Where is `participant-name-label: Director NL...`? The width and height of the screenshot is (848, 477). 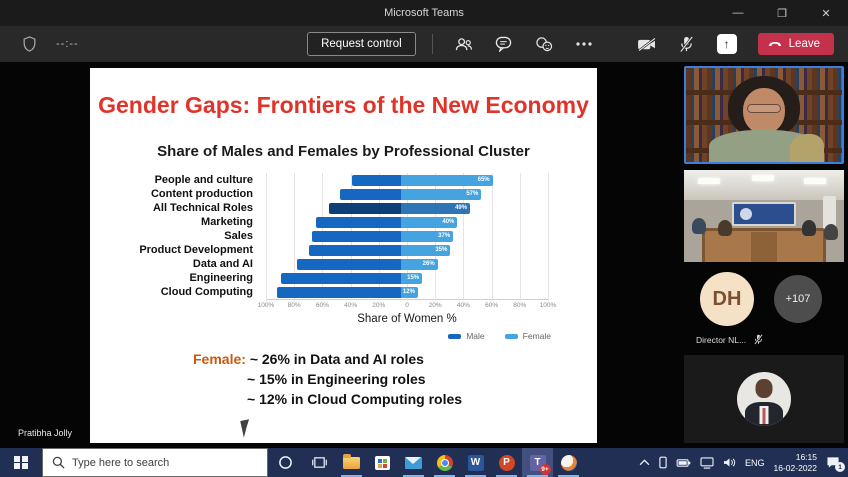 participant-name-label: Director NL... is located at coordinates (729, 339).